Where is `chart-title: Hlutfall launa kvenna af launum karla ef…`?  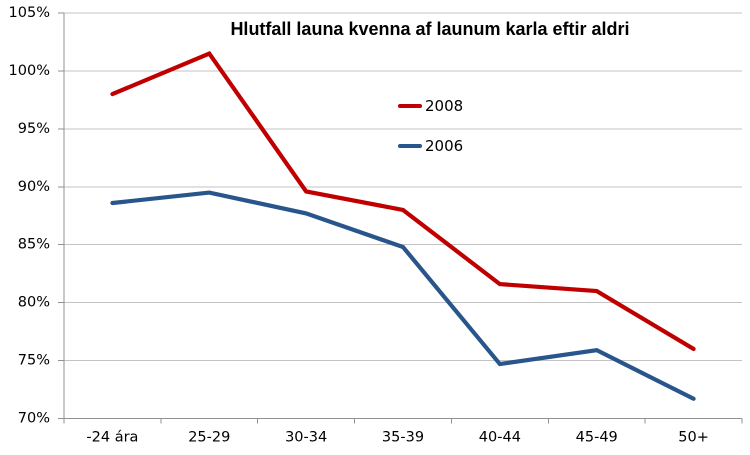
chart-title: Hlutfall launa kvenna af launum karla ef… is located at coordinates (430, 29).